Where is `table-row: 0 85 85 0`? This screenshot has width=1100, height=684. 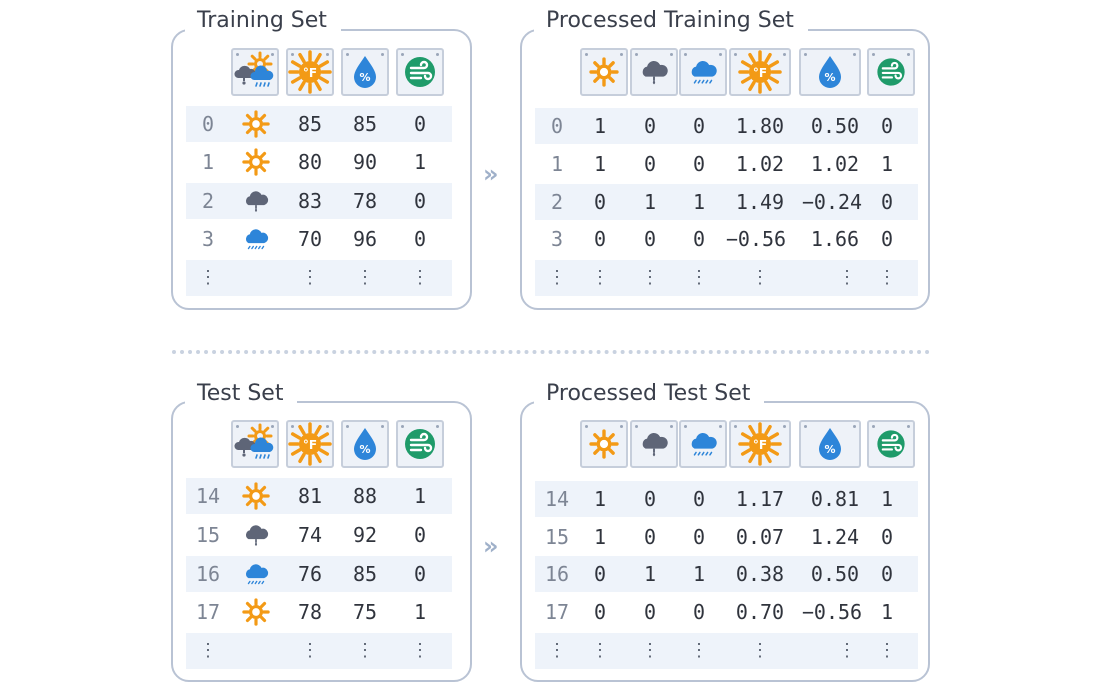 table-row: 0 85 85 0 is located at coordinates (319, 124).